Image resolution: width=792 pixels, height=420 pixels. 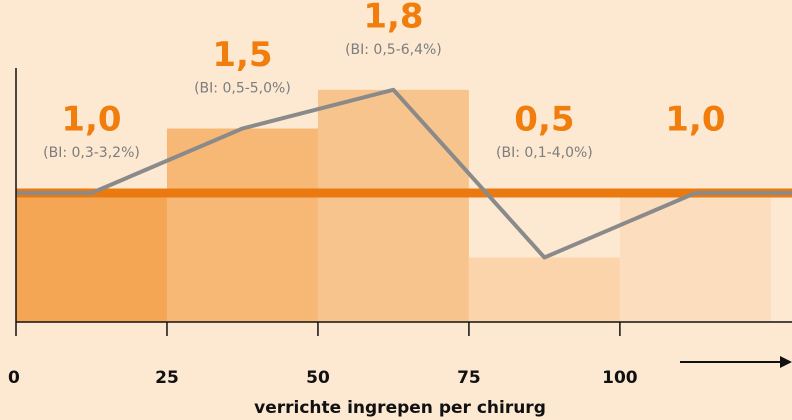 What do you see at coordinates (393, 18) in the screenshot?
I see `value-label: 1,8` at bounding box center [393, 18].